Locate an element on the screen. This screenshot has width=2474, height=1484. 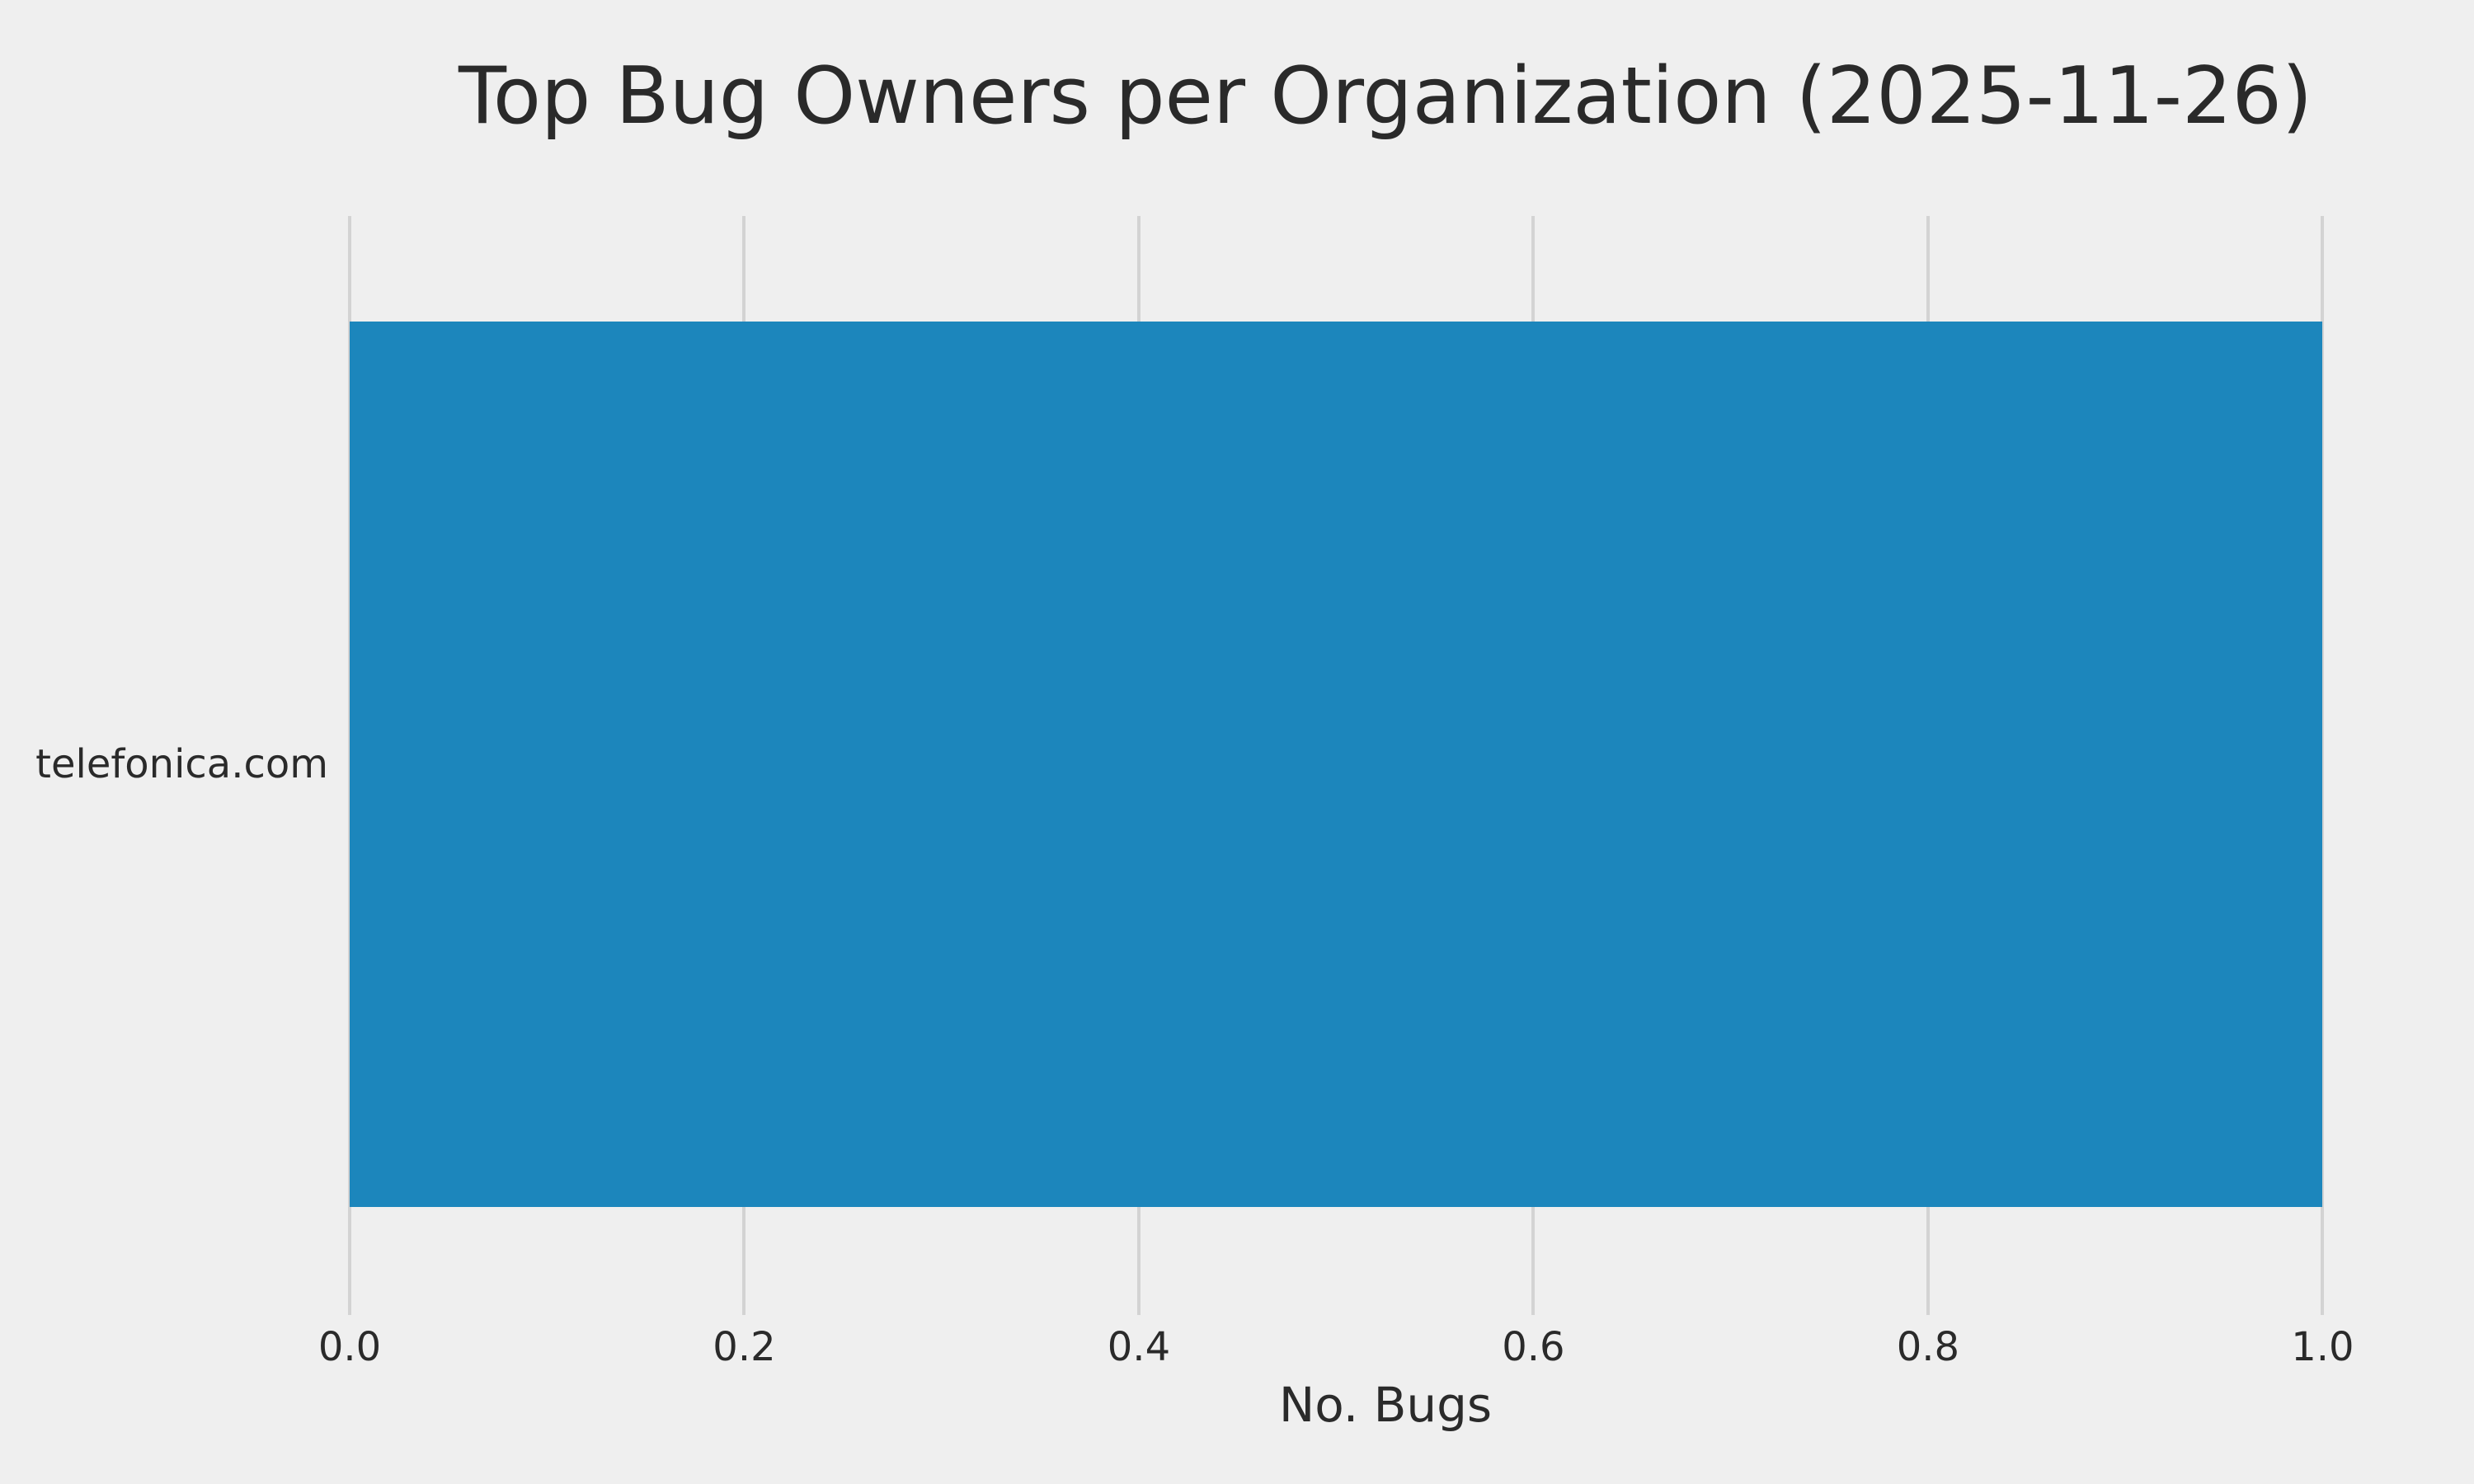
x-tick-label: 0.8 is located at coordinates (1928, 1347).